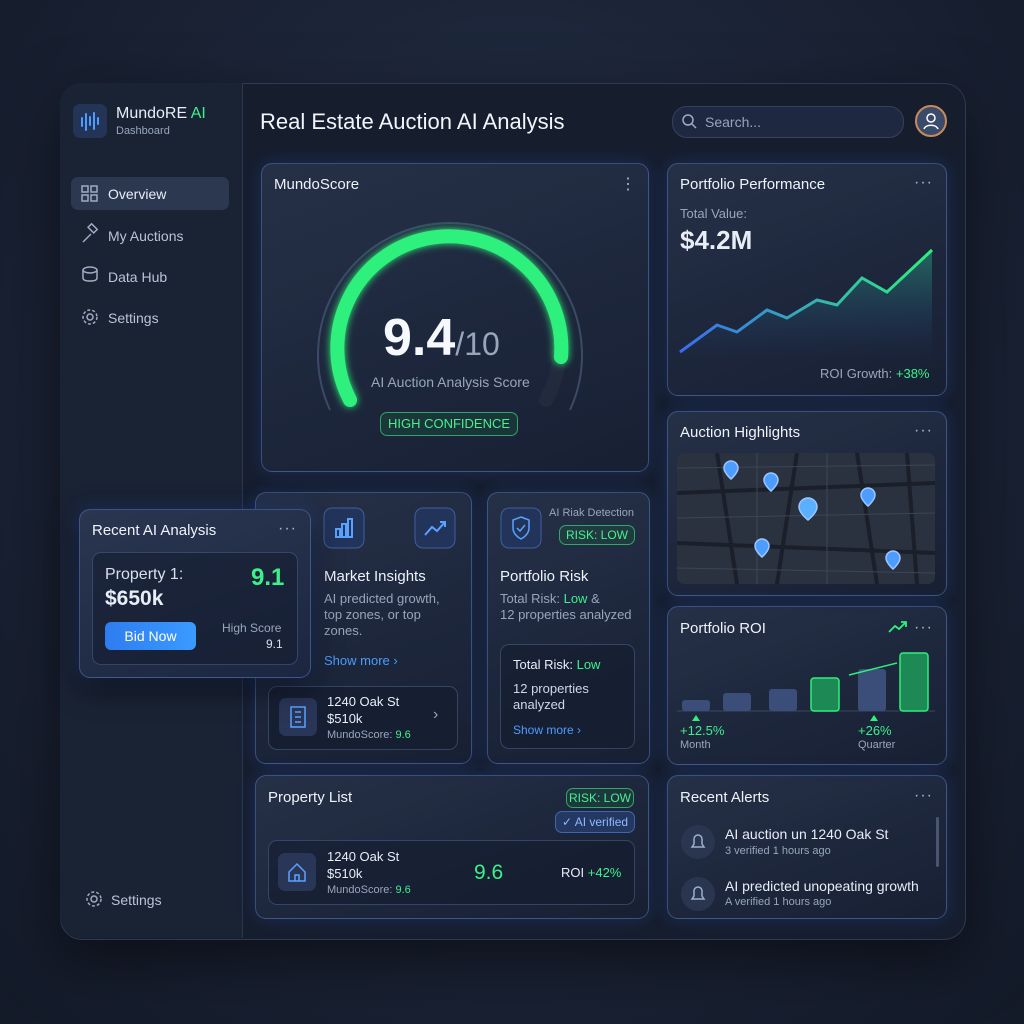 The image size is (1024, 1024). What do you see at coordinates (785, 718) in the screenshot?
I see `roi-arrows` at bounding box center [785, 718].